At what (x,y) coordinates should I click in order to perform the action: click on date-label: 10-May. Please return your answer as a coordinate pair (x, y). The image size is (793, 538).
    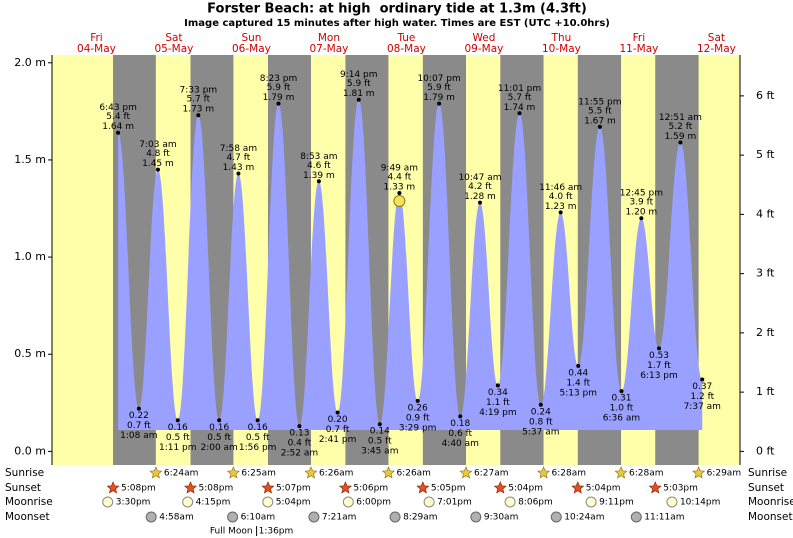
    Looking at the image, I should click on (561, 49).